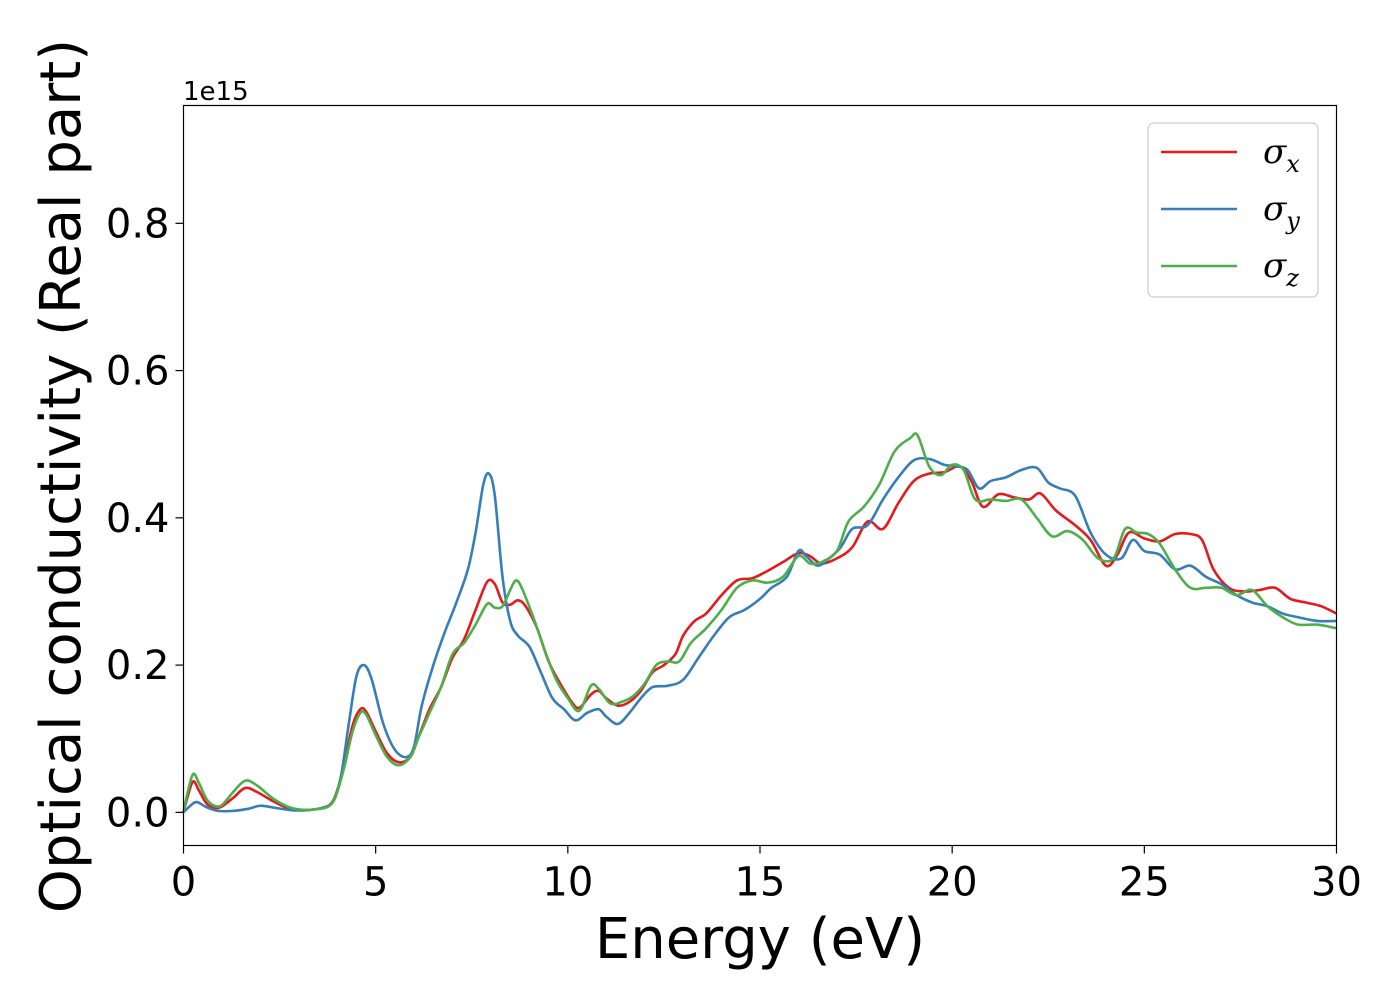 The height and width of the screenshot is (1000, 1400). I want to click on legend-label-y: σy, so click(1281, 212).